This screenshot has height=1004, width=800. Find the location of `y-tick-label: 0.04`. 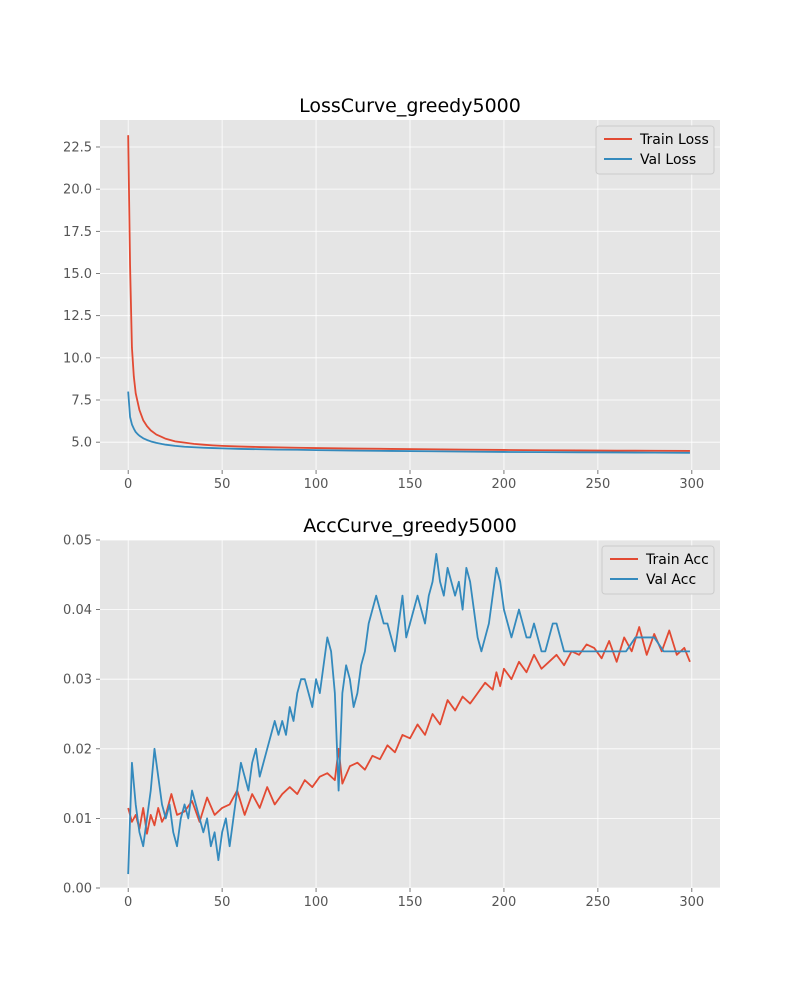

y-tick-label: 0.04 is located at coordinates (77, 610).